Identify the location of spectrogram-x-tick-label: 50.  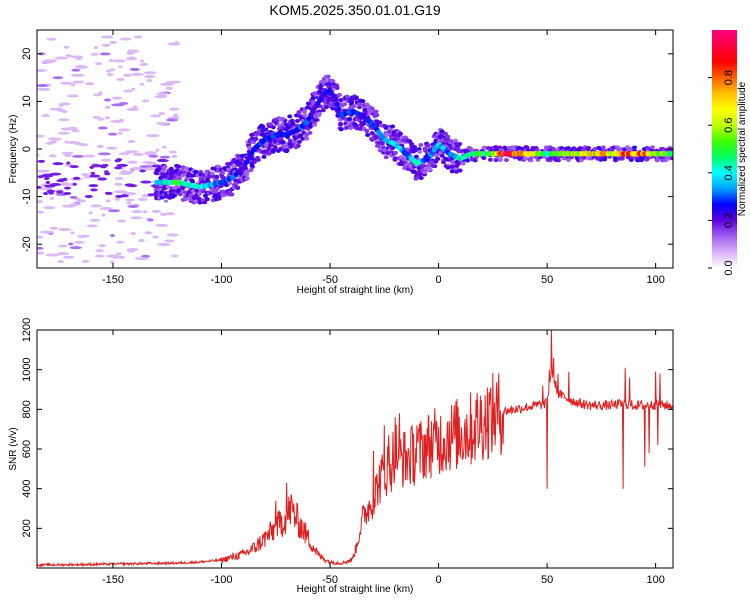
(547, 280).